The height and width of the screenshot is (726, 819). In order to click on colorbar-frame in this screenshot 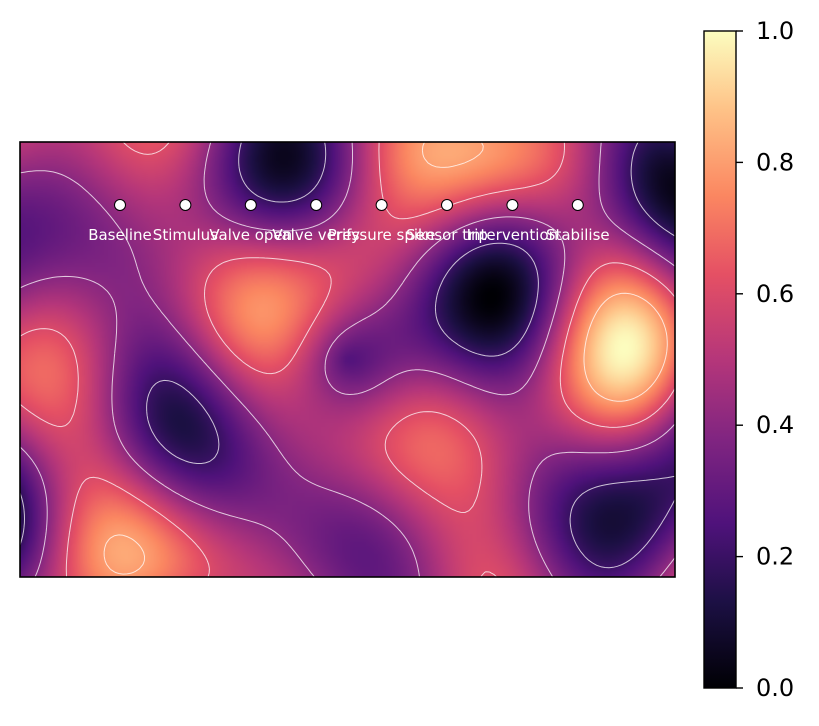, I will do `click(720, 359)`.